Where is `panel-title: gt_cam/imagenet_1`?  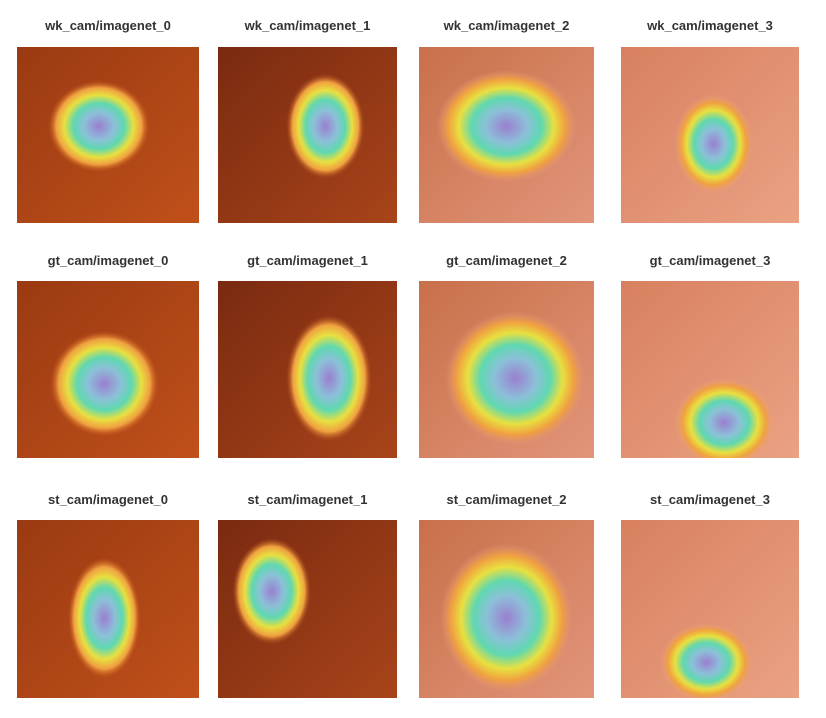
panel-title: gt_cam/imagenet_1 is located at coordinates (307, 260).